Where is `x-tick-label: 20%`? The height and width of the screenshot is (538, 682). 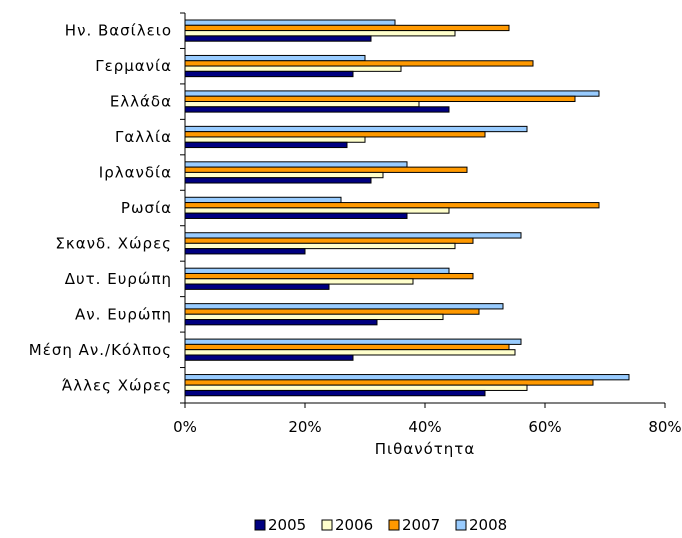 x-tick-label: 20% is located at coordinates (304, 427).